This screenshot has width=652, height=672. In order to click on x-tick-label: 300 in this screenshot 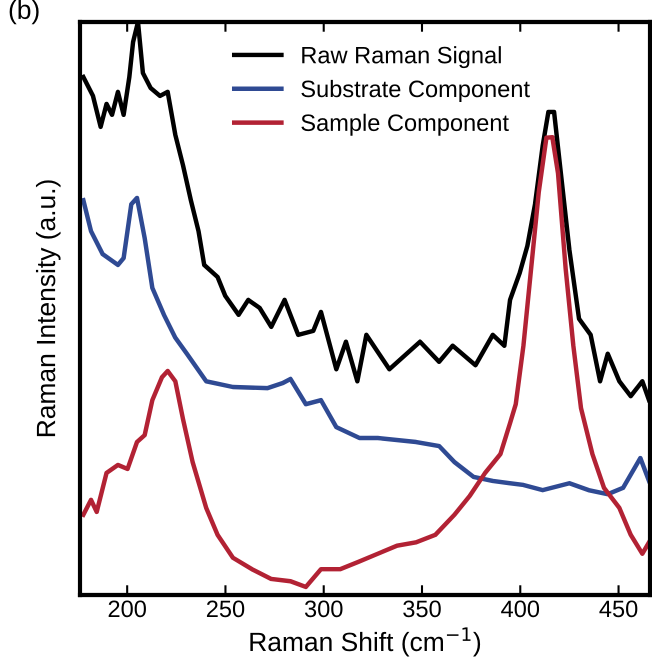, I will do `click(323, 609)`.